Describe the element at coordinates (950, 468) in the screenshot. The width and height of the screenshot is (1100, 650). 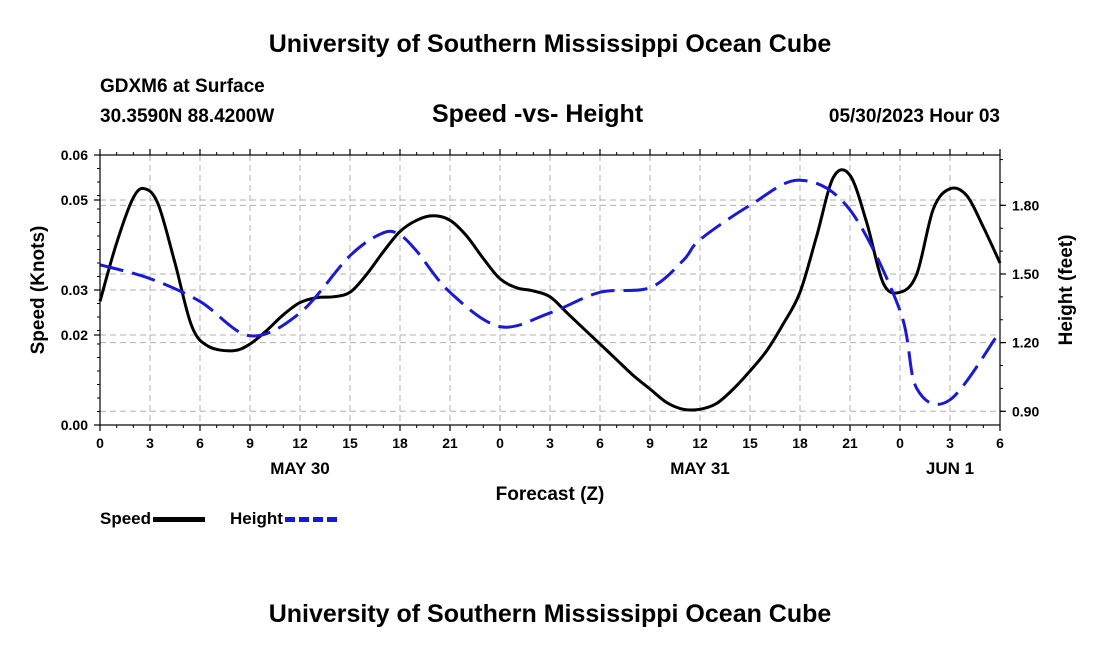
I see `date-label: JUN 1` at that location.